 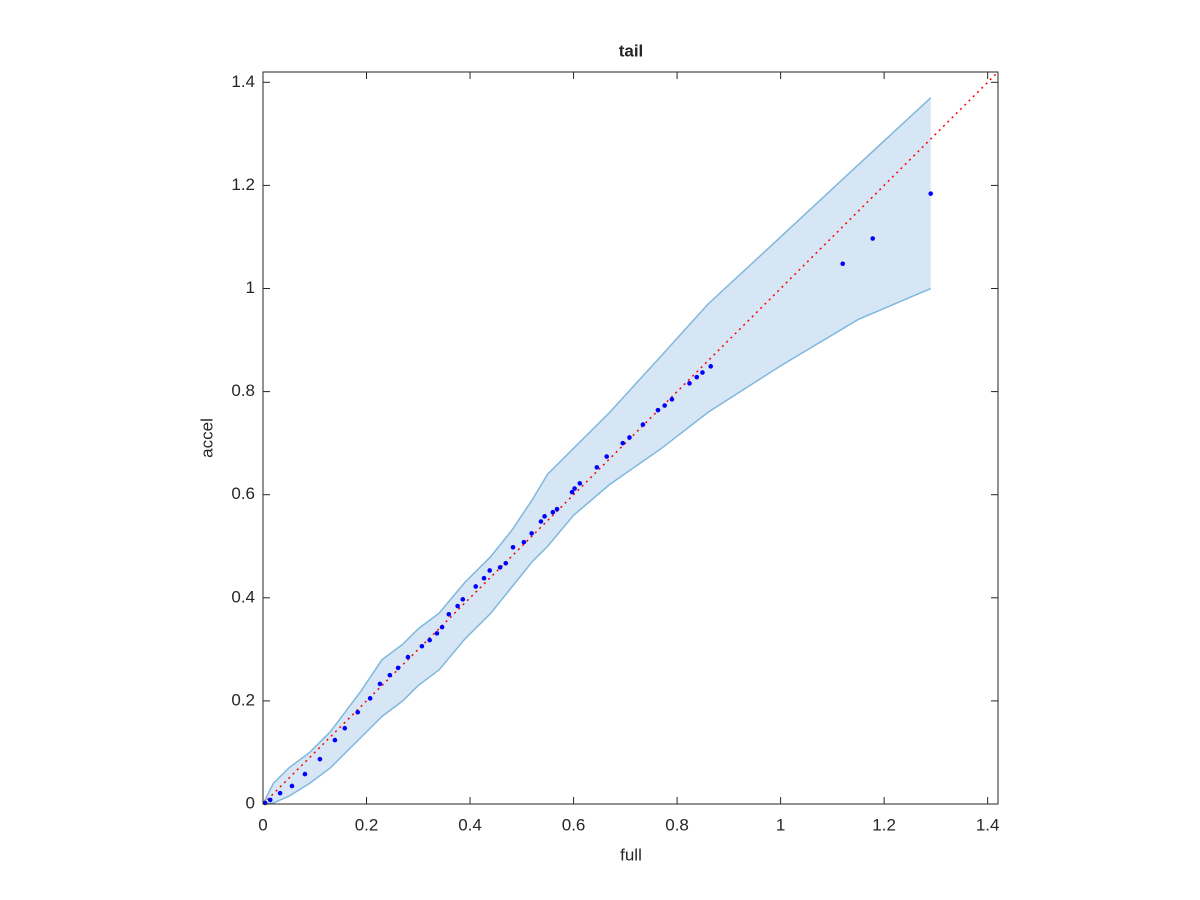 What do you see at coordinates (243, 81) in the screenshot?
I see `y-tick-label: 1.4` at bounding box center [243, 81].